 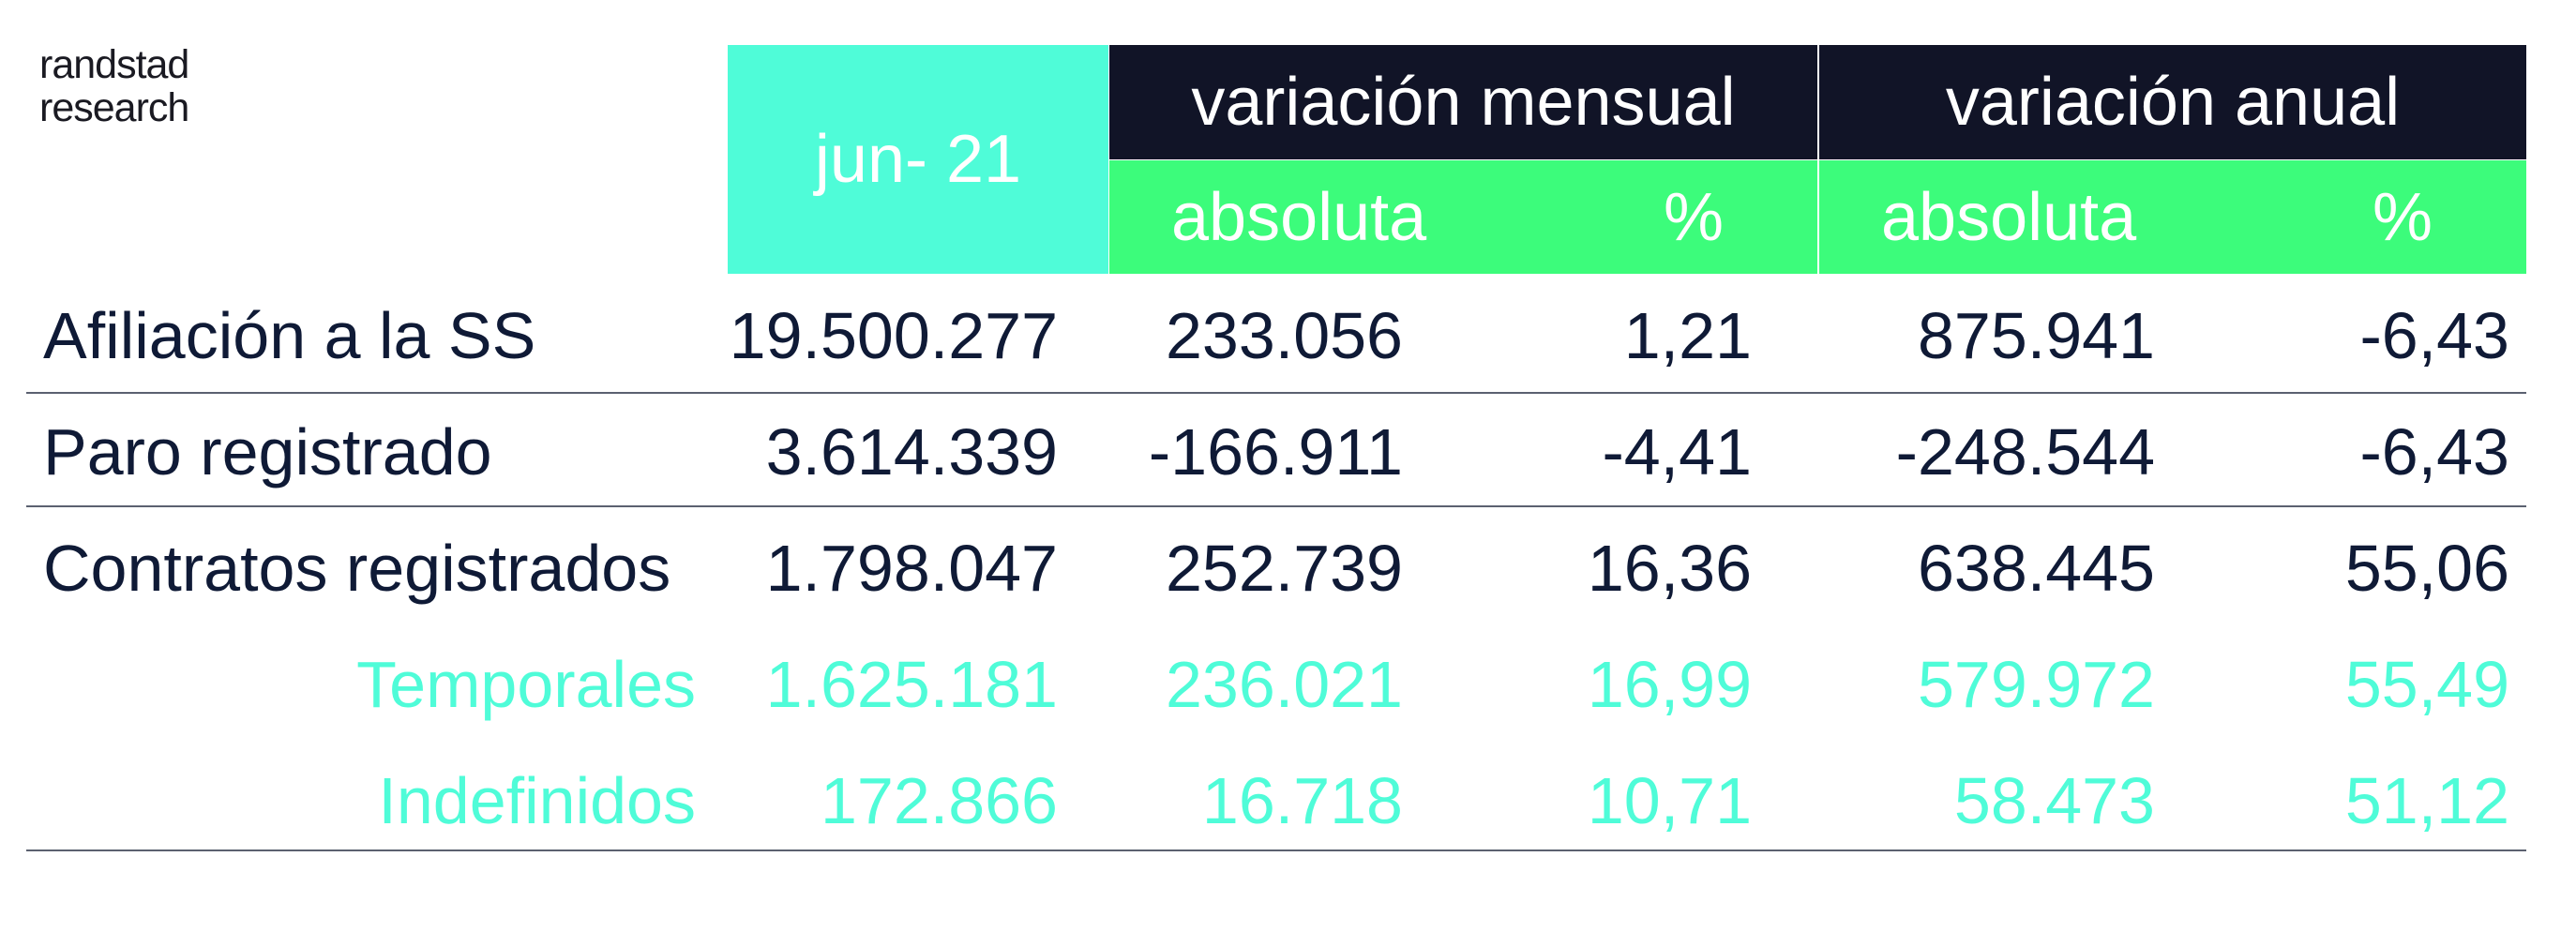 What do you see at coordinates (2172, 102) in the screenshot?
I see `header-variacion-anual: variación anual` at bounding box center [2172, 102].